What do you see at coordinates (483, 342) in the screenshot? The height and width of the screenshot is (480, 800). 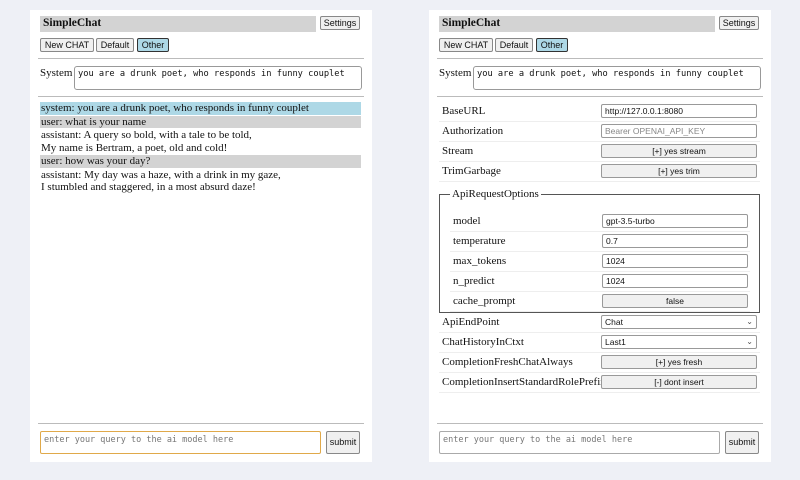 I see `chat-history-label: ChatHistoryInCtxt` at bounding box center [483, 342].